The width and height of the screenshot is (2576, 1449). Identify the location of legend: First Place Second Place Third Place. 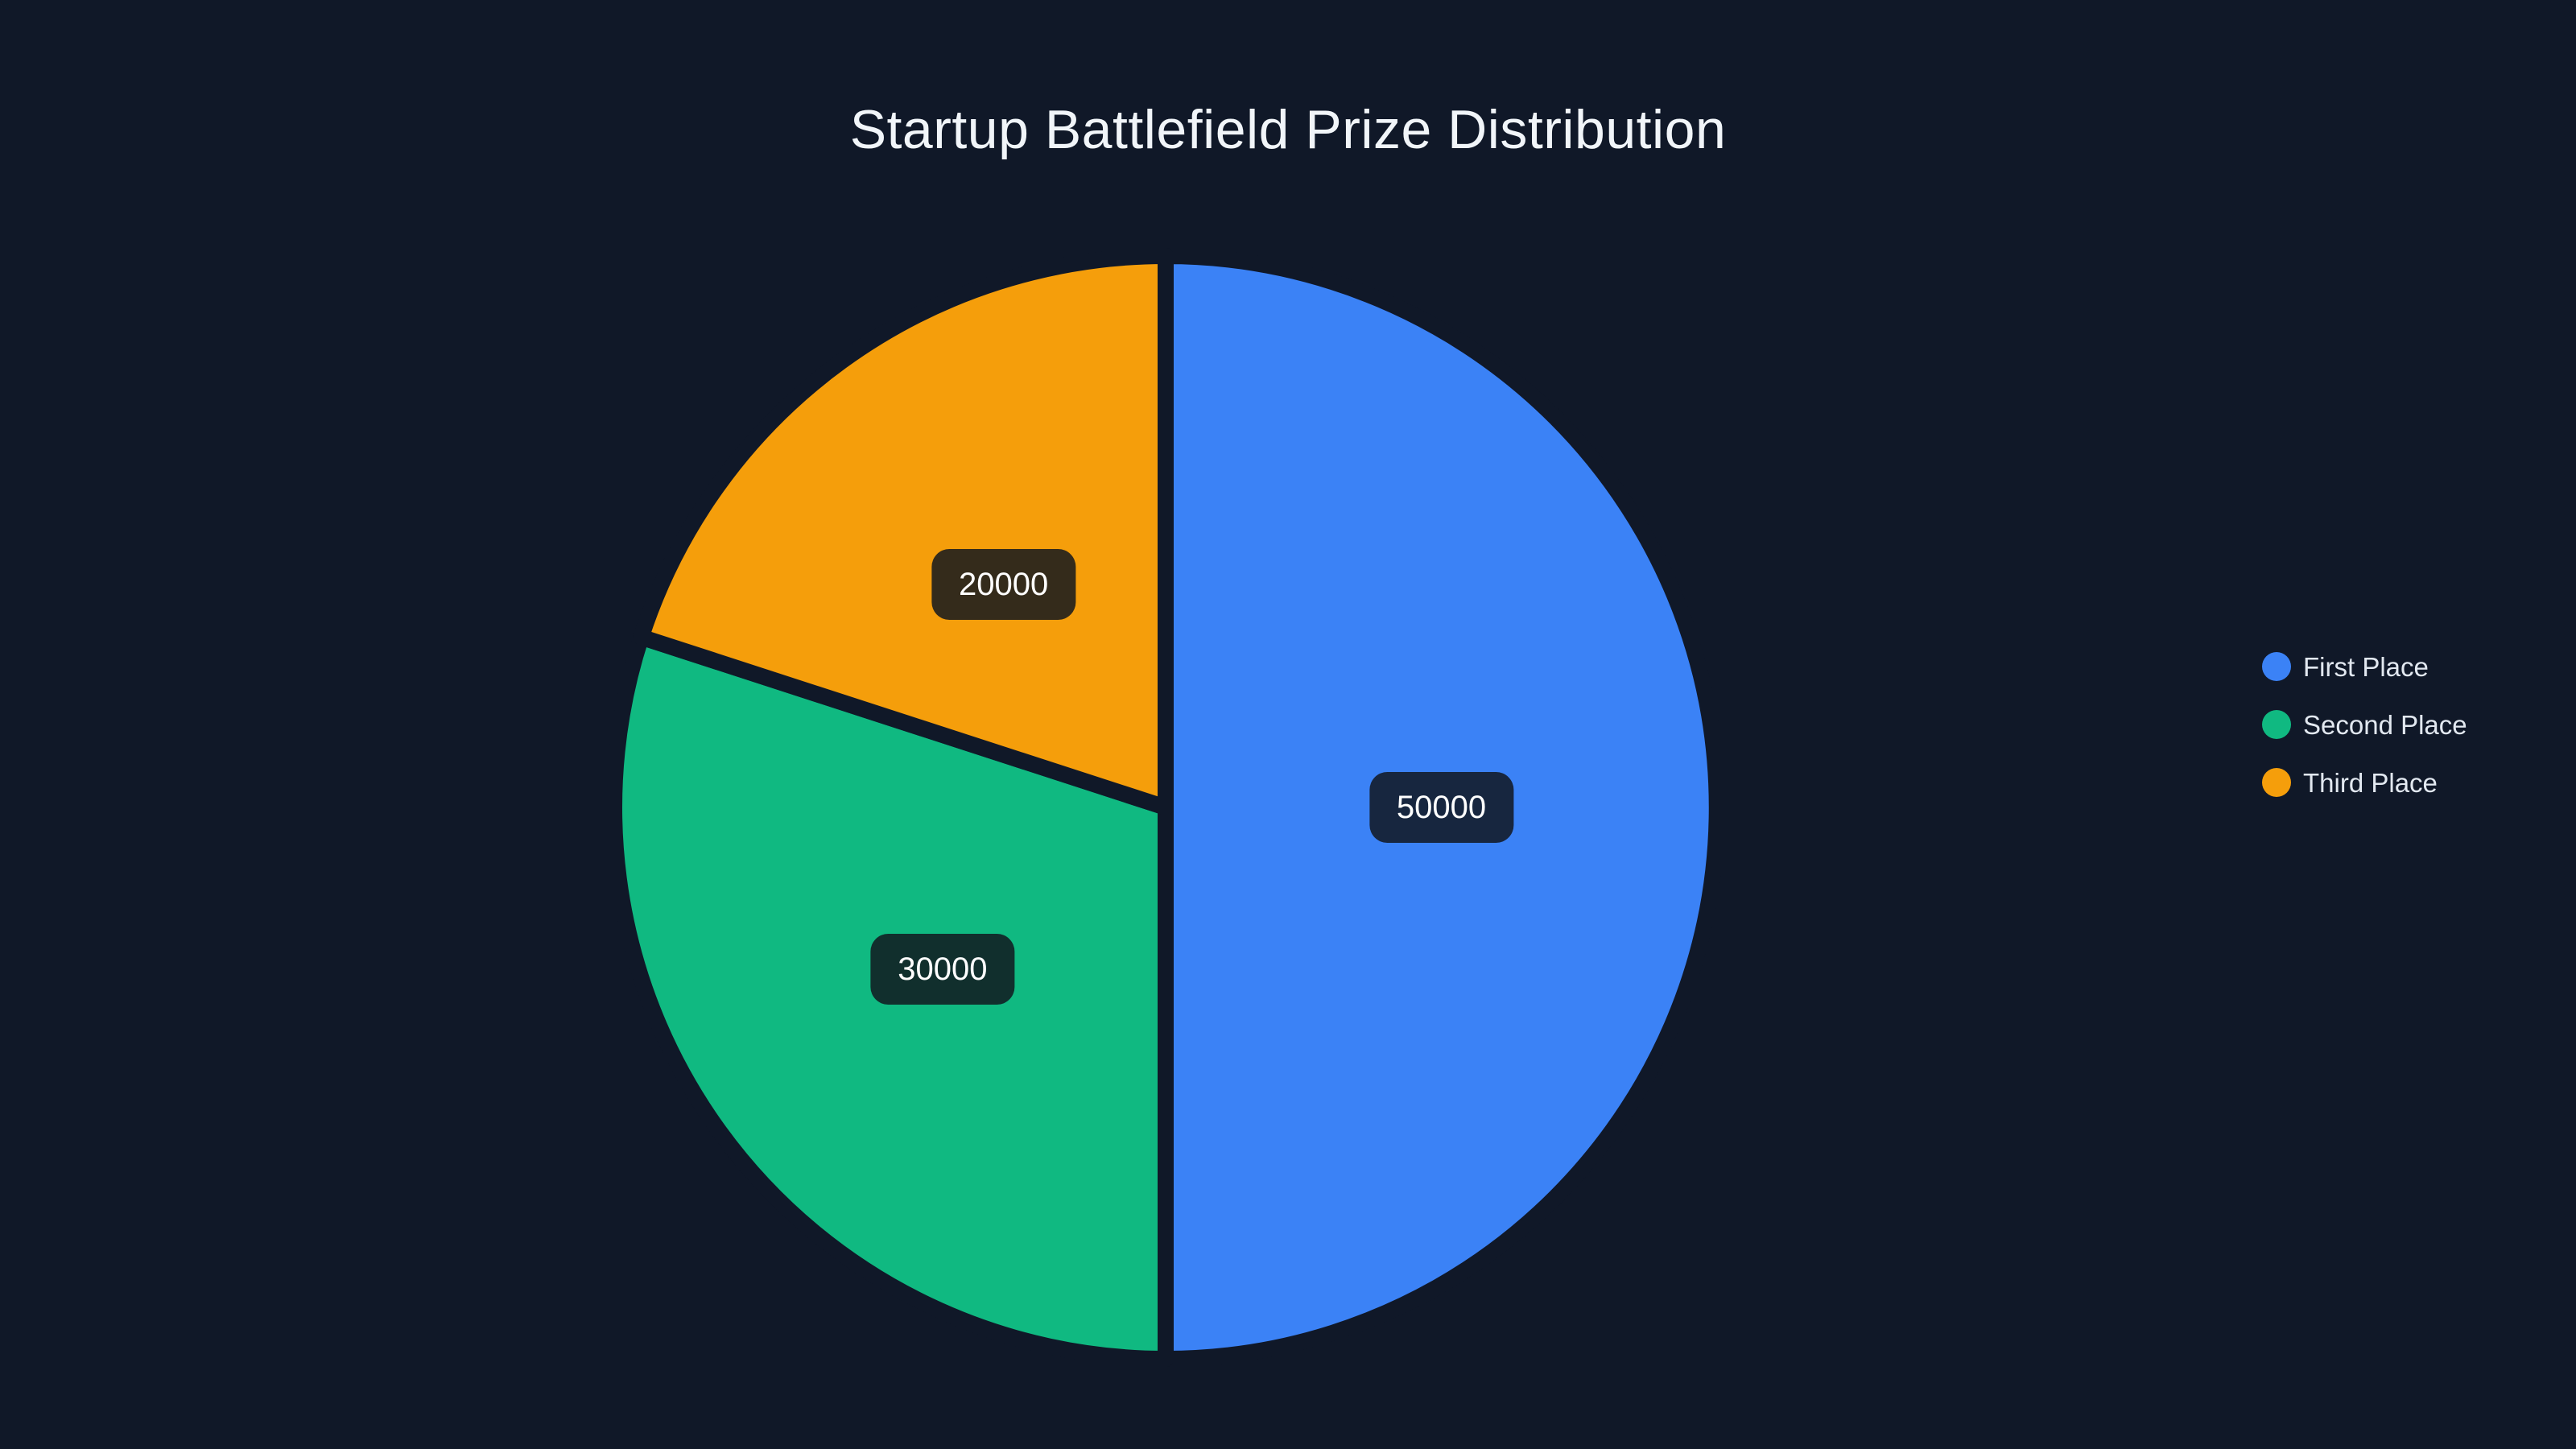
(2364, 724).